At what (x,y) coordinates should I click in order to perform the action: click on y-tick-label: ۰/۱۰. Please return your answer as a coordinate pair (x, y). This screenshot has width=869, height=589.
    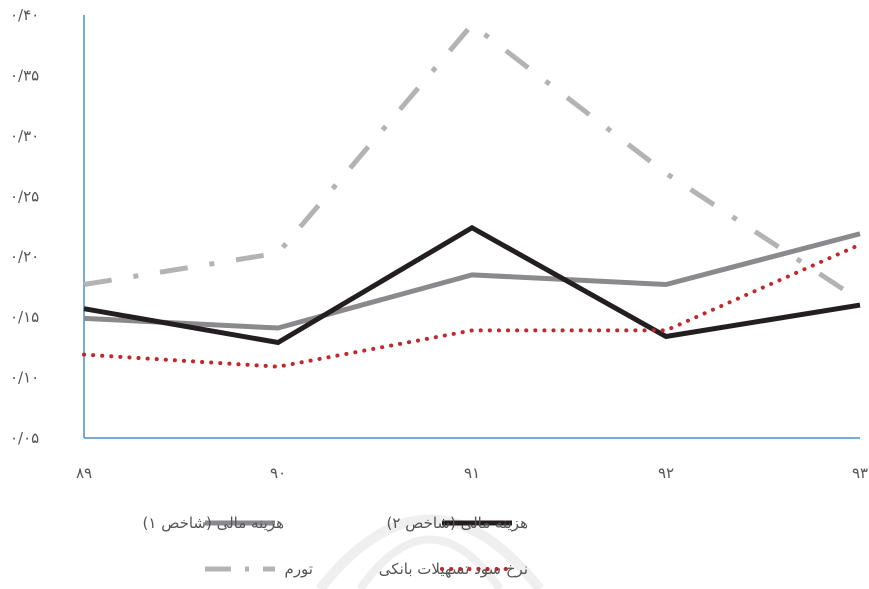
    Looking at the image, I should click on (24, 378).